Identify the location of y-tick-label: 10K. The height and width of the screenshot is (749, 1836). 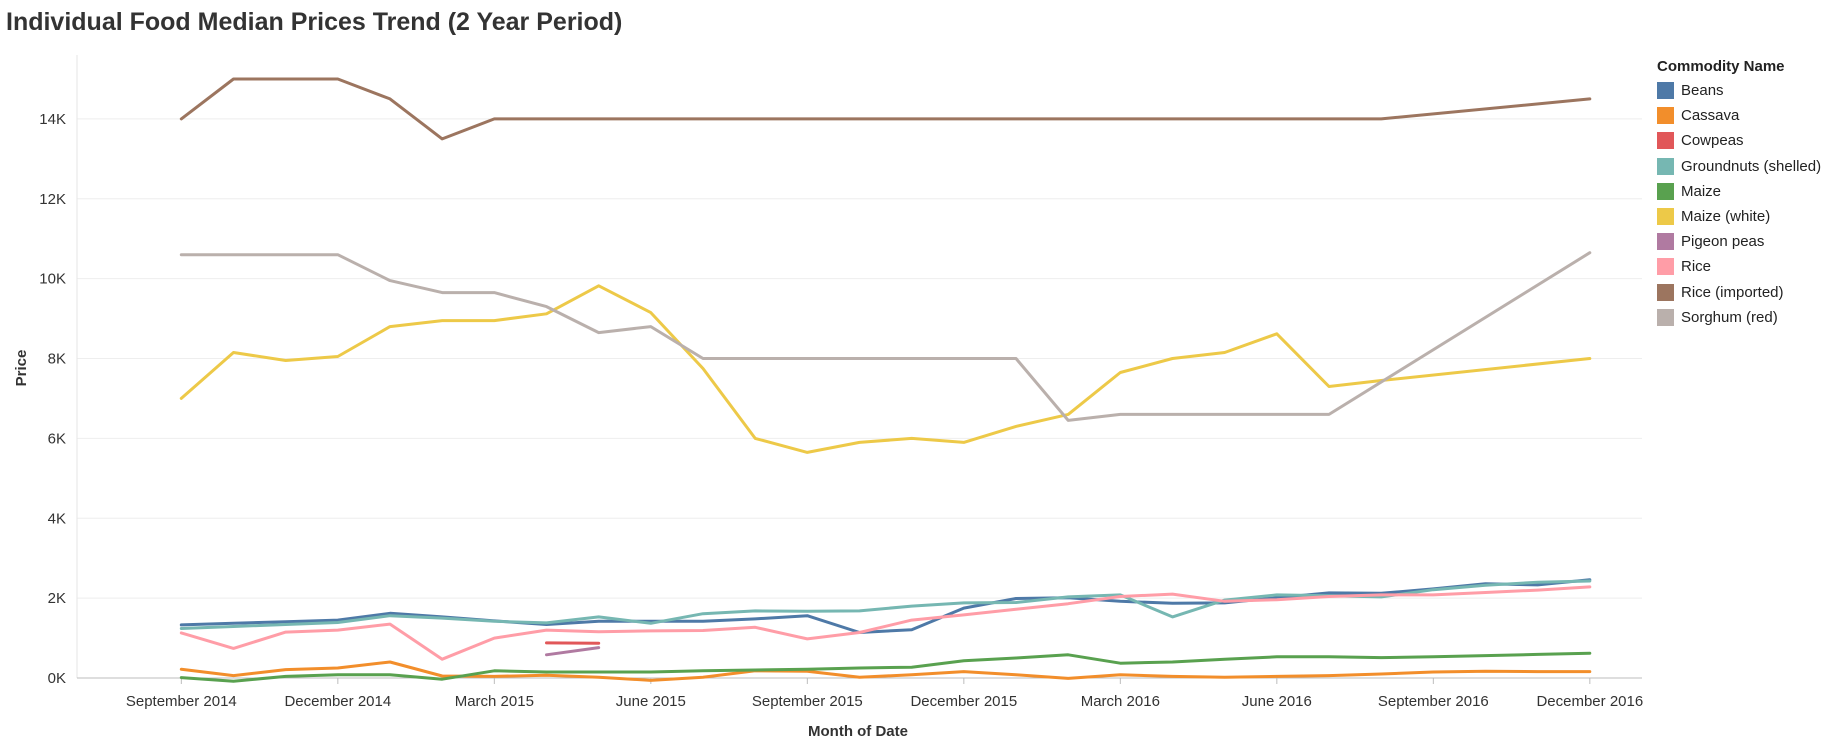
(52, 279).